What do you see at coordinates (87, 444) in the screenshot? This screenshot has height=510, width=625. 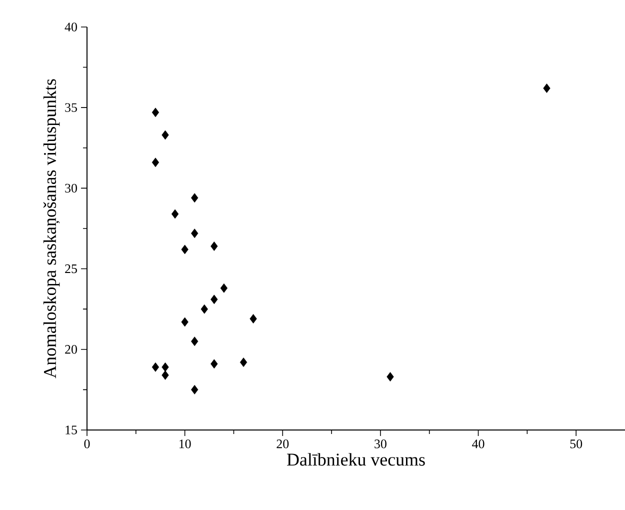 I see `x-tick-label: 0` at bounding box center [87, 444].